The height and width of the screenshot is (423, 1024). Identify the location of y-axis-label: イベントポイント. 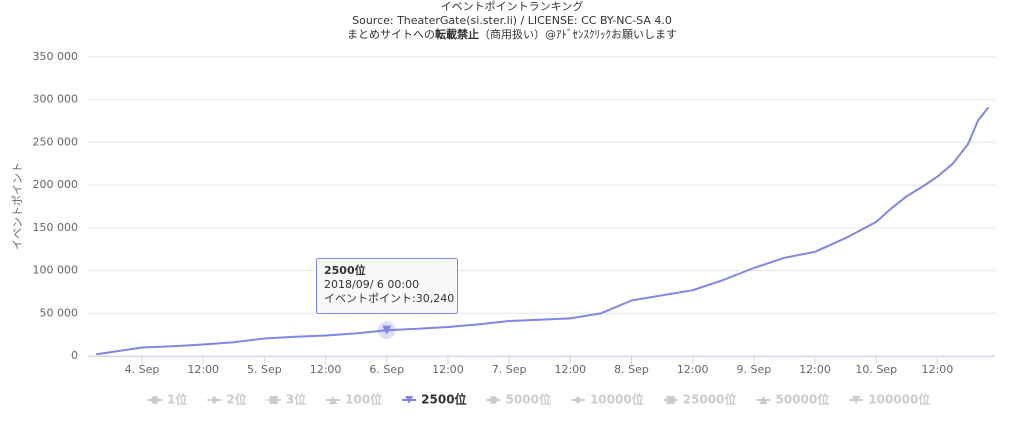
(17, 206).